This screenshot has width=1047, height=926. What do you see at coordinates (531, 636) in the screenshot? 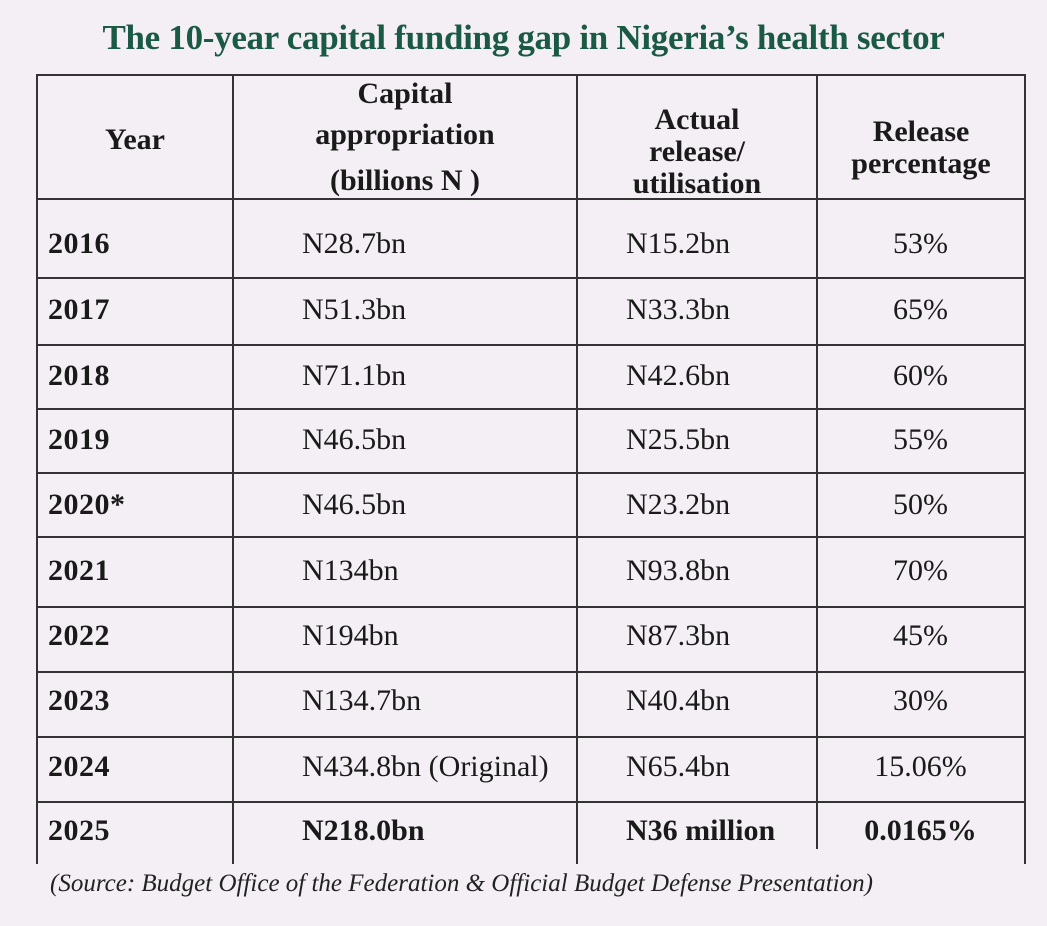
I see `table-row: 2022 N194bn N87.3bn 45%` at bounding box center [531, 636].